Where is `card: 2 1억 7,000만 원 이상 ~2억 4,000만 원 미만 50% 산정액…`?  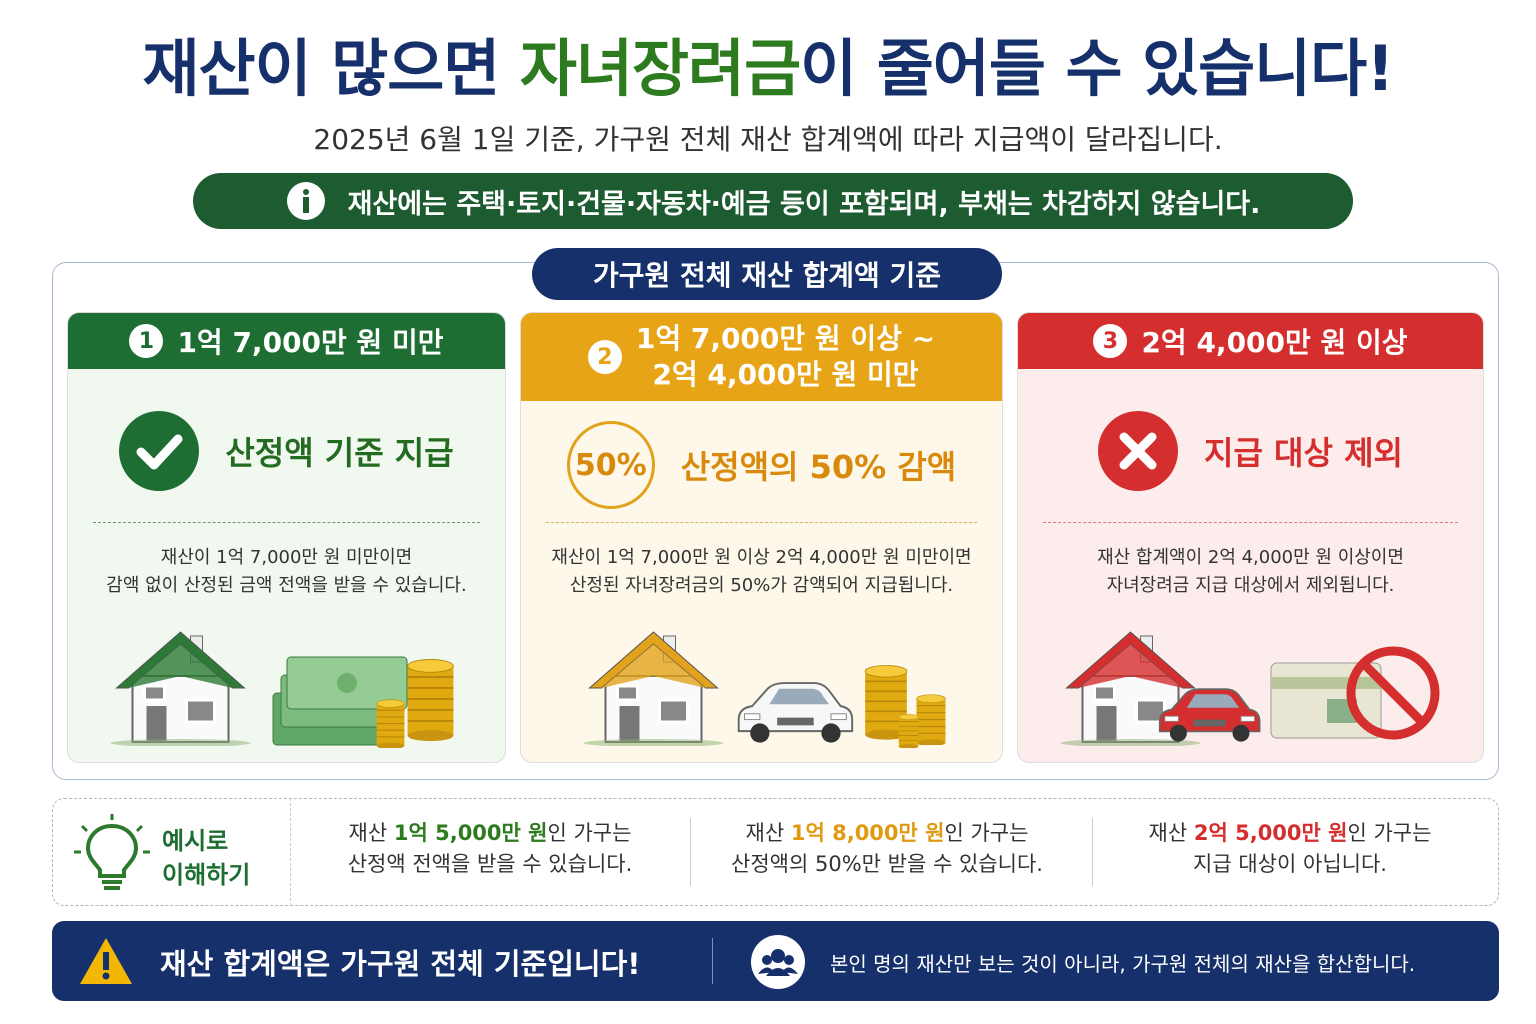 card: 2 1억 7,000만 원 이상 ~2억 4,000만 원 미만 50% 산정액… is located at coordinates (761, 537).